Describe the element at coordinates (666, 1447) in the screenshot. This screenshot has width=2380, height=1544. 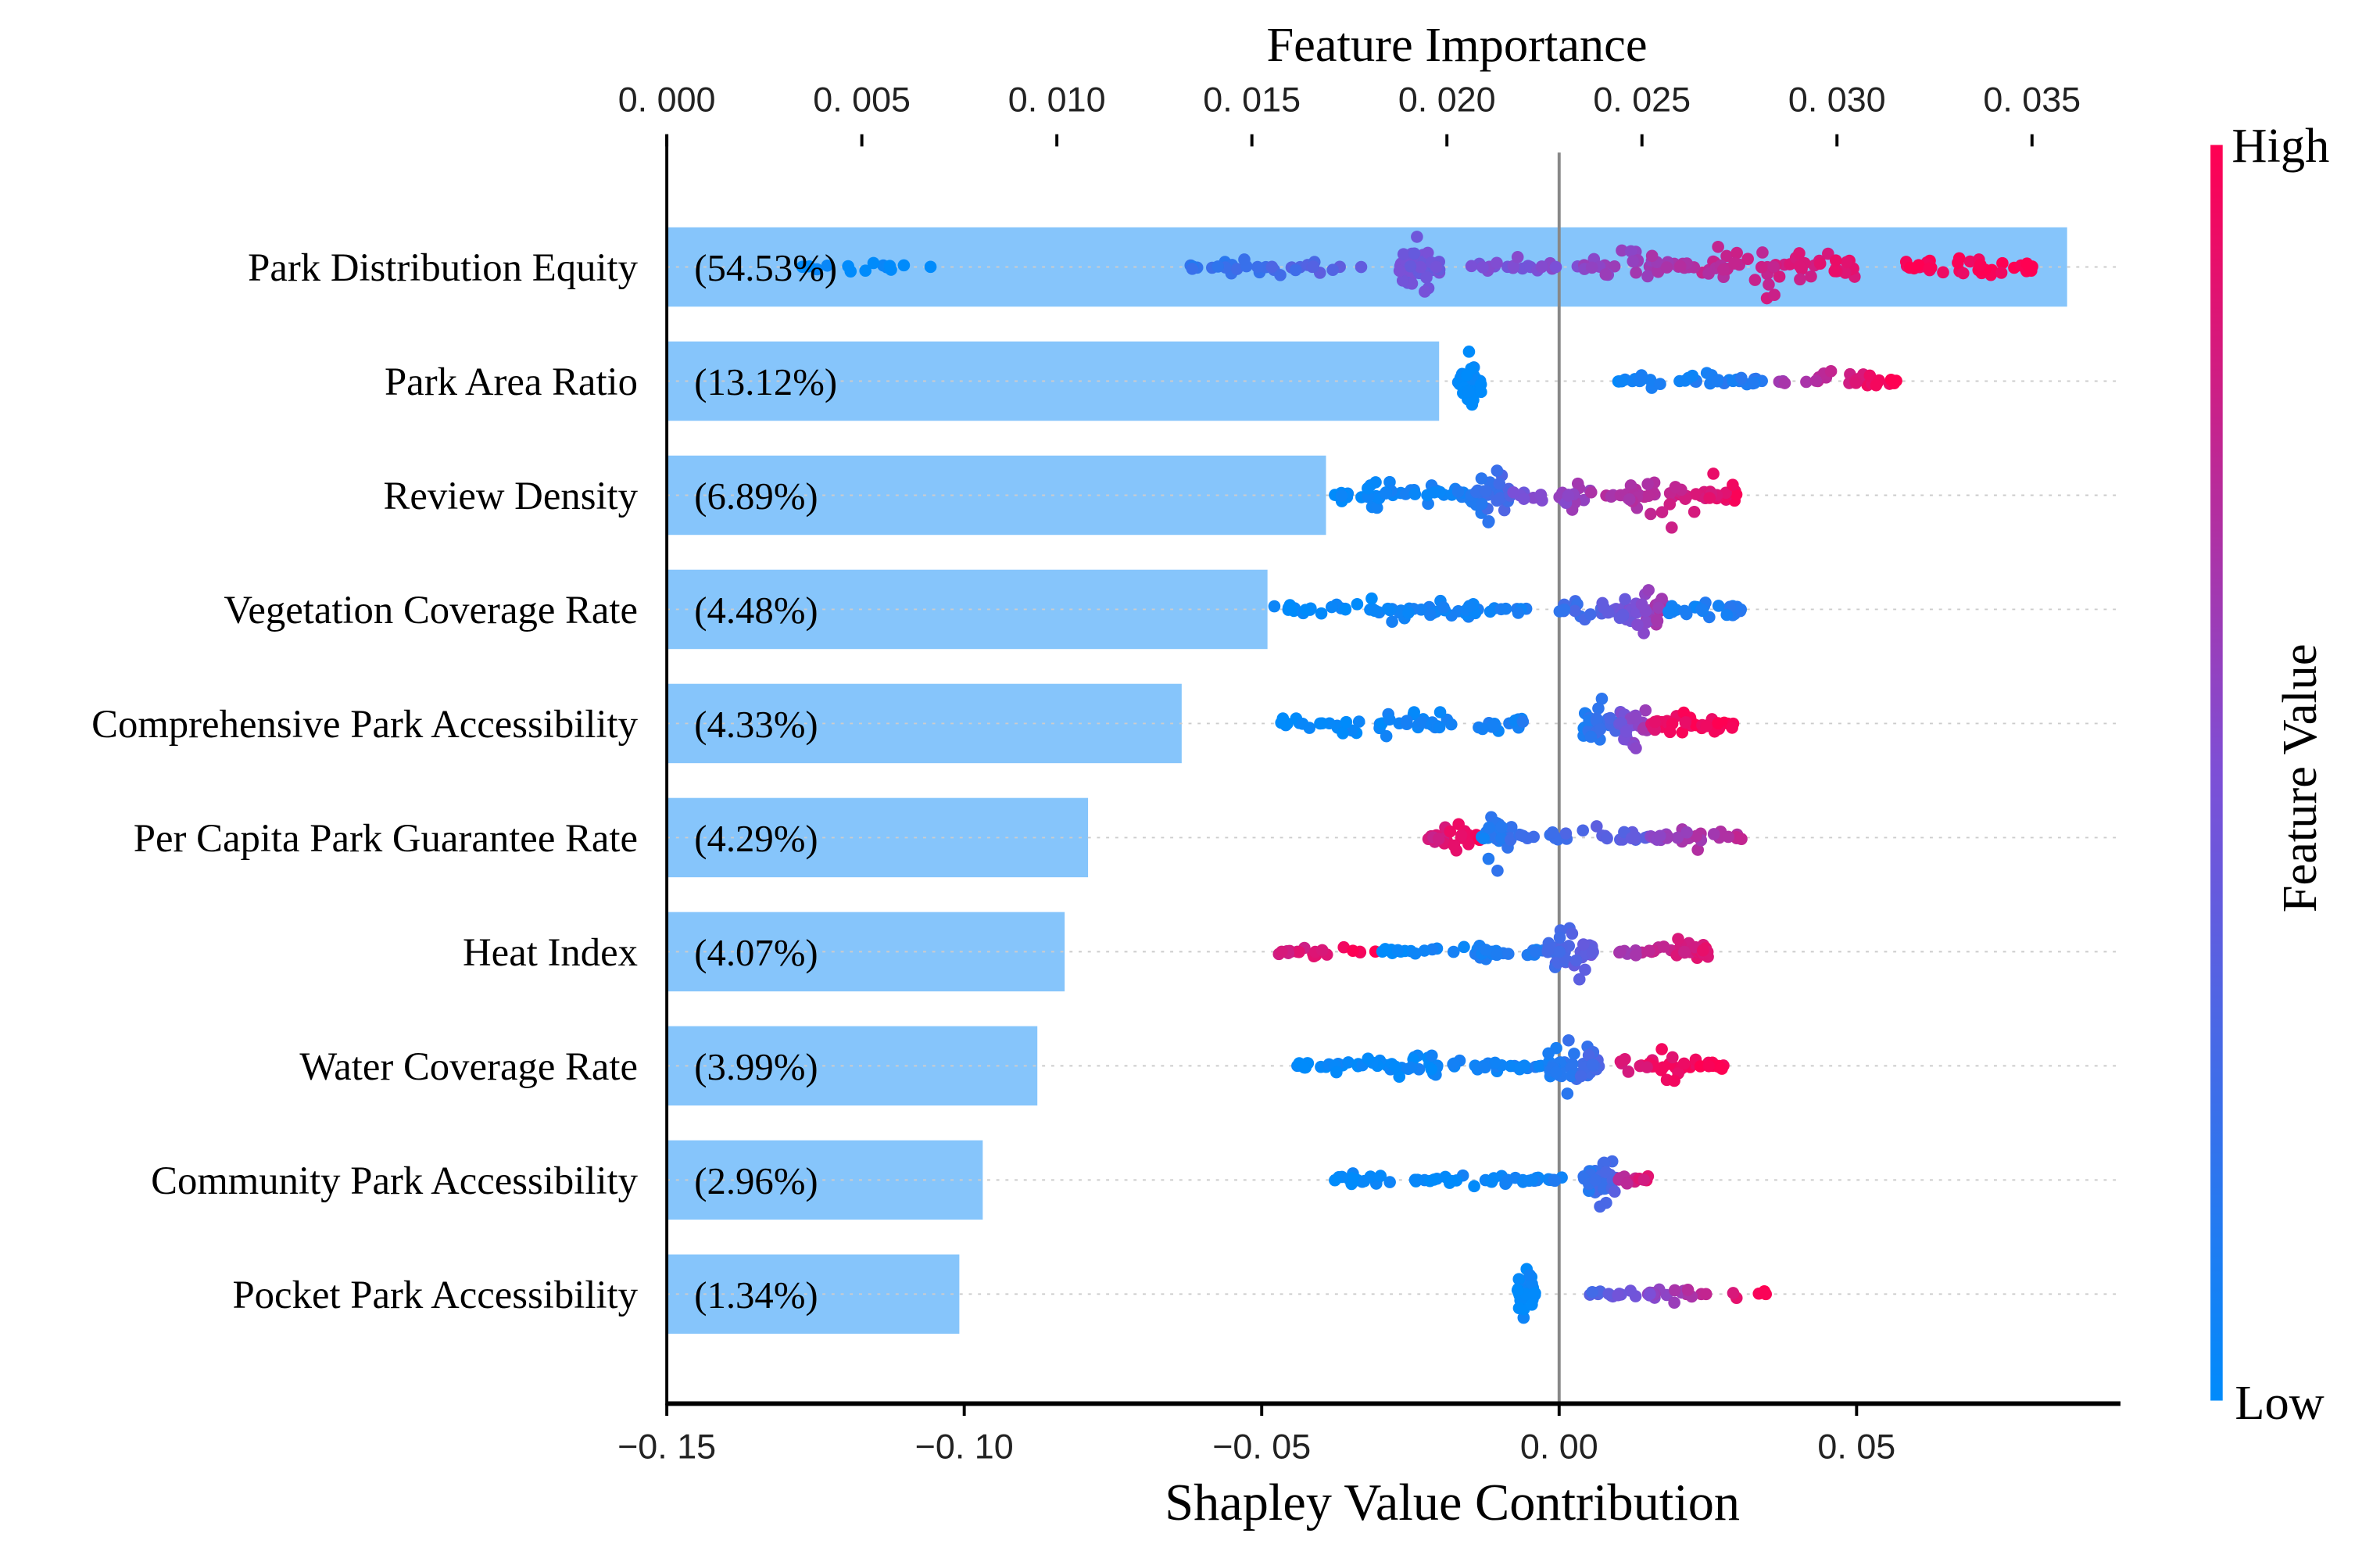
I see `bottom-tick-label: −0. 15` at that location.